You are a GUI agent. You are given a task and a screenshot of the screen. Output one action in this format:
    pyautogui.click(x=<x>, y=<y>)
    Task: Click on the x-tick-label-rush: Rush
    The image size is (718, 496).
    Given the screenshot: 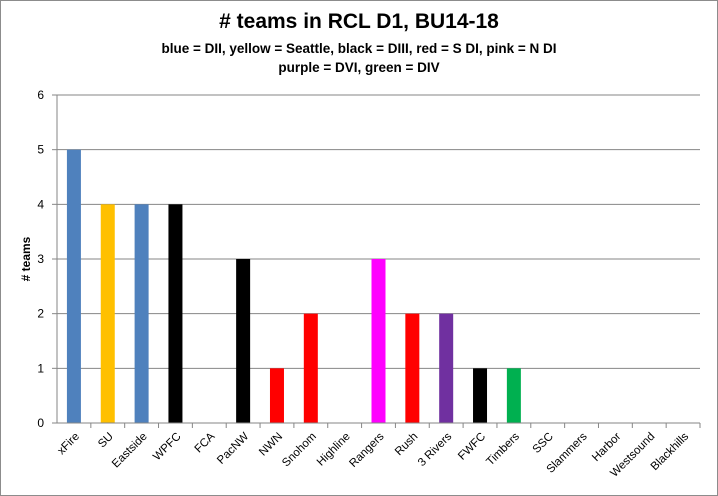 What is the action you would take?
    pyautogui.click(x=406, y=444)
    